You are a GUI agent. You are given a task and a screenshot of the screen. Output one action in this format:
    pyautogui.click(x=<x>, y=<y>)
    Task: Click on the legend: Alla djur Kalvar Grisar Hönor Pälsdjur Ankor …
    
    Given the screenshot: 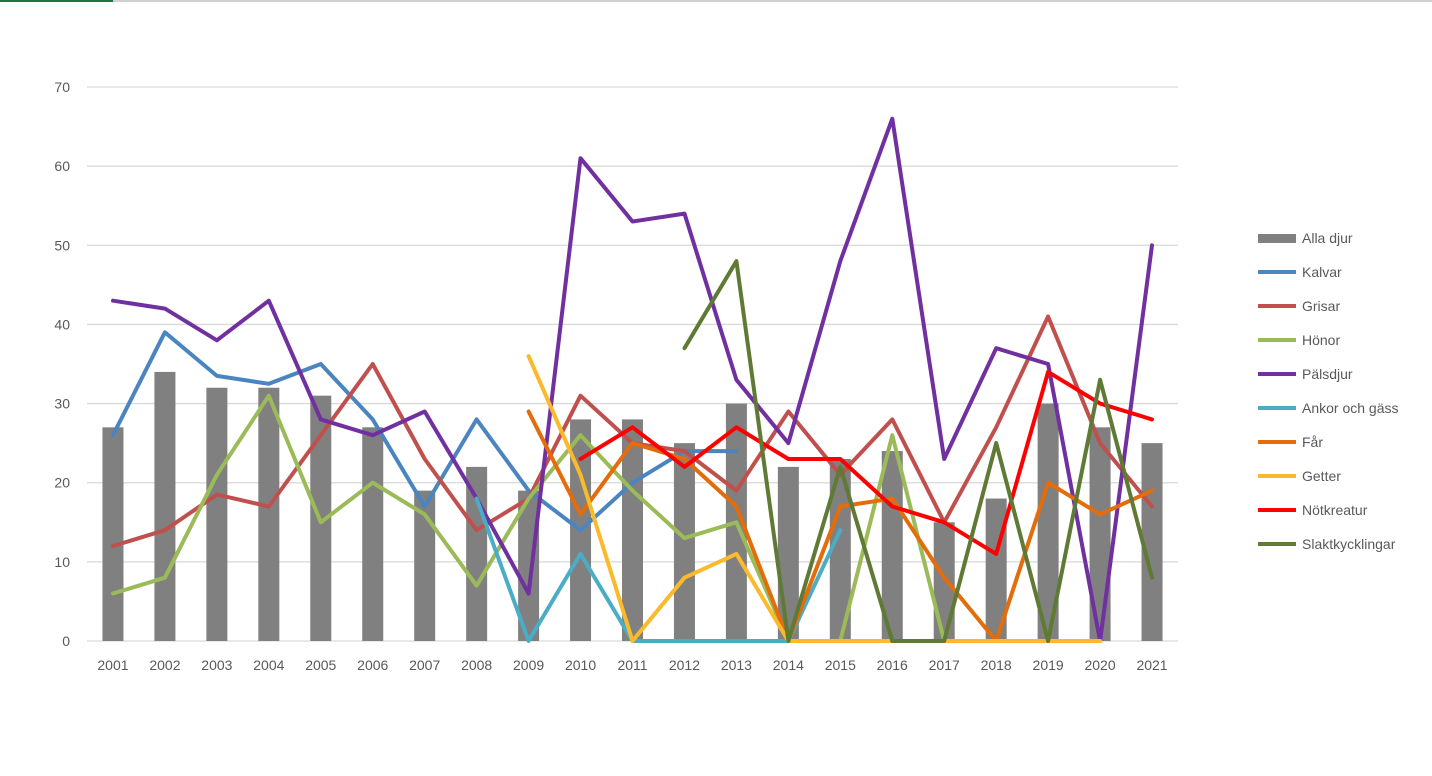 What is the action you would take?
    pyautogui.click(x=1328, y=391)
    